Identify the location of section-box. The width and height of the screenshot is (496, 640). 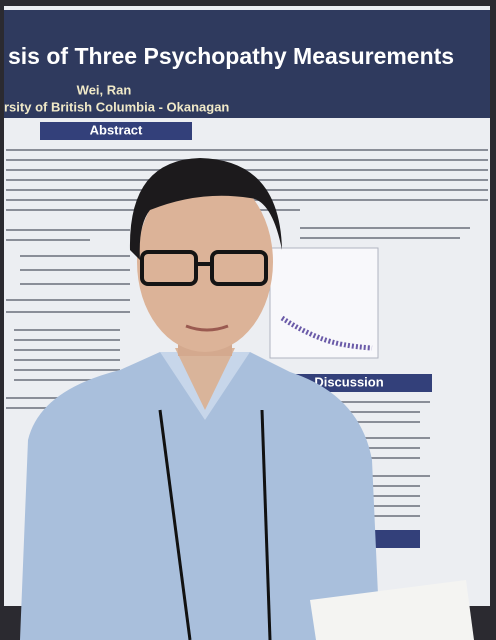
(116, 131).